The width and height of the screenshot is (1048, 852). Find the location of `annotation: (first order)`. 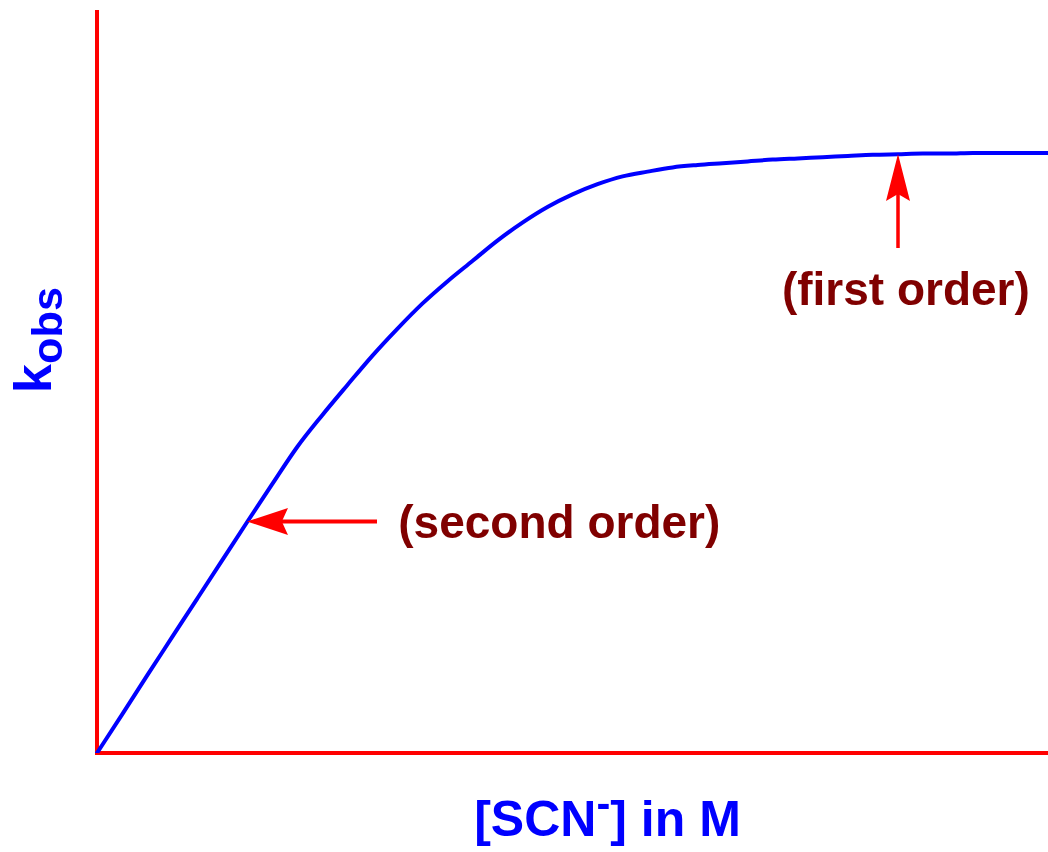

annotation: (first order) is located at coordinates (905, 288).